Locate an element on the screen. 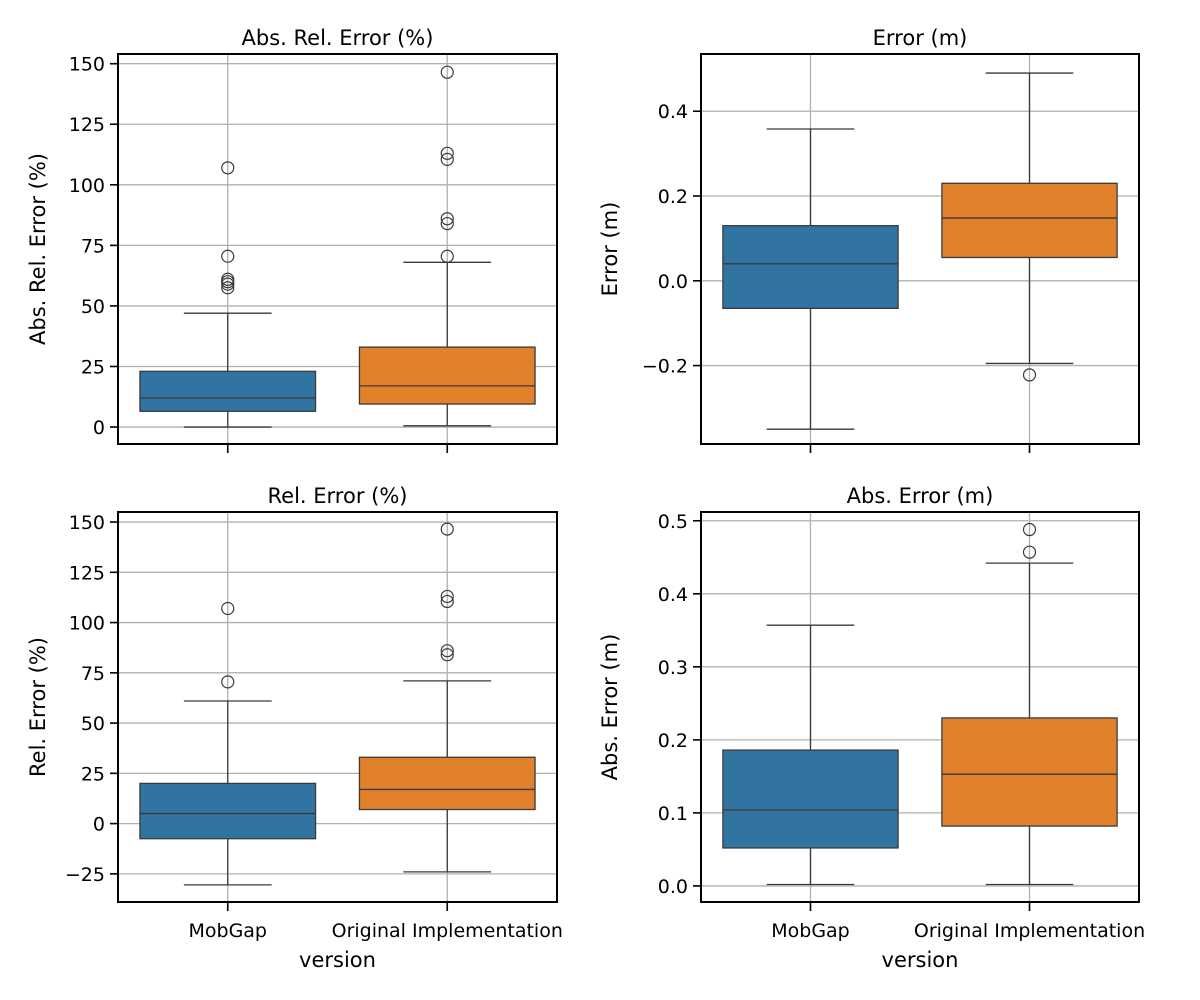 The height and width of the screenshot is (1000, 1200). y-axis-label: Abs. Rel. Error (%) is located at coordinates (38, 249).